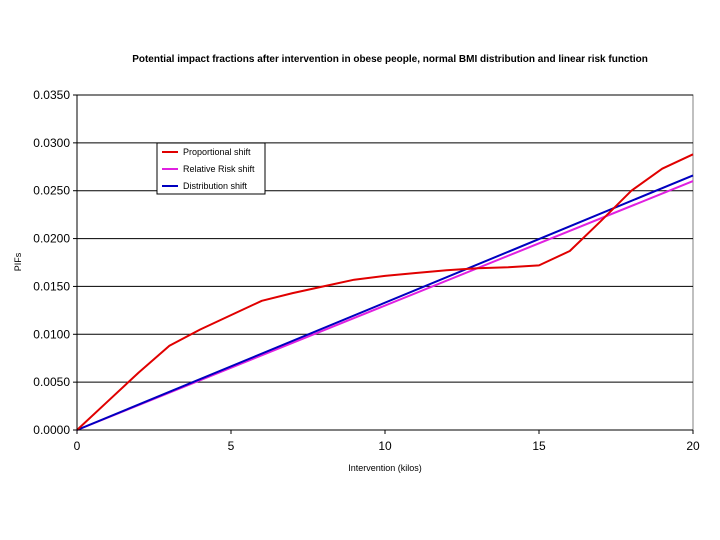  Describe the element at coordinates (51, 143) in the screenshot. I see `y-tick-label: 0.0300` at that location.